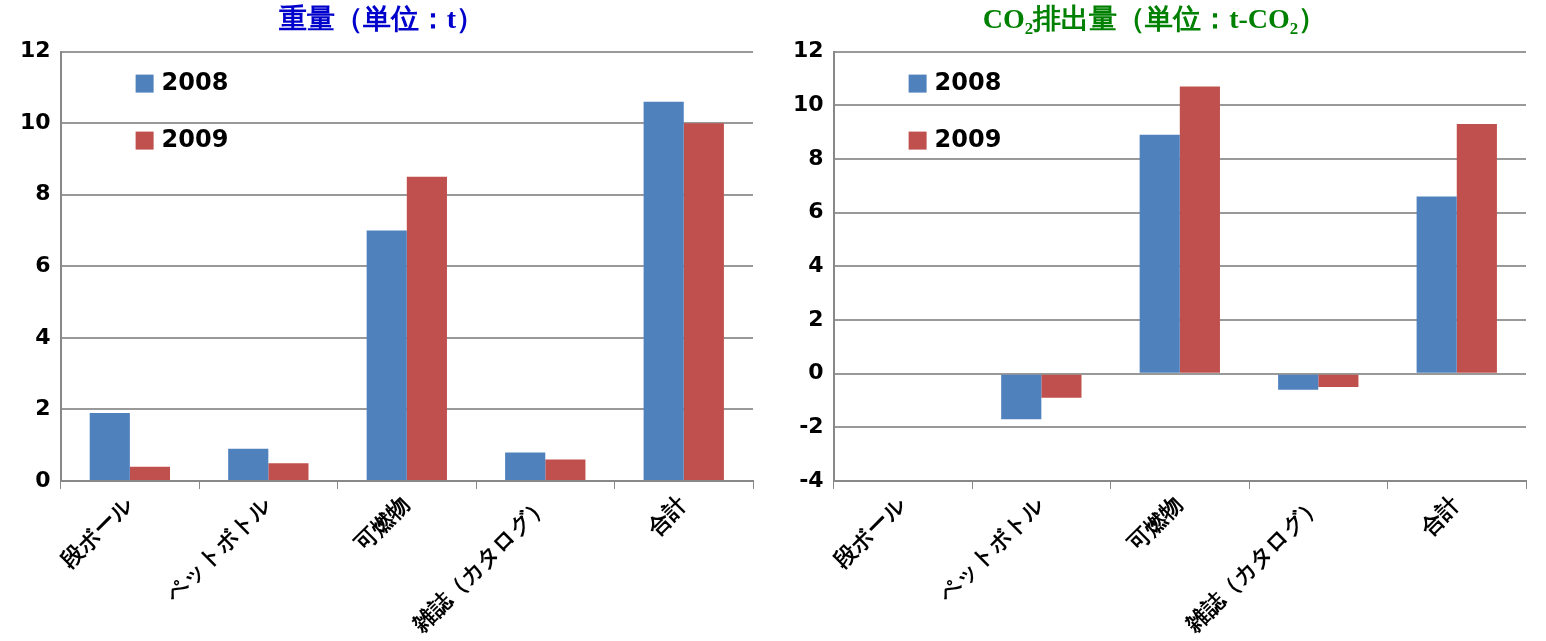 The width and height of the screenshot is (1546, 641). Describe the element at coordinates (811, 426) in the screenshot. I see `y-tick-label: -2` at that location.